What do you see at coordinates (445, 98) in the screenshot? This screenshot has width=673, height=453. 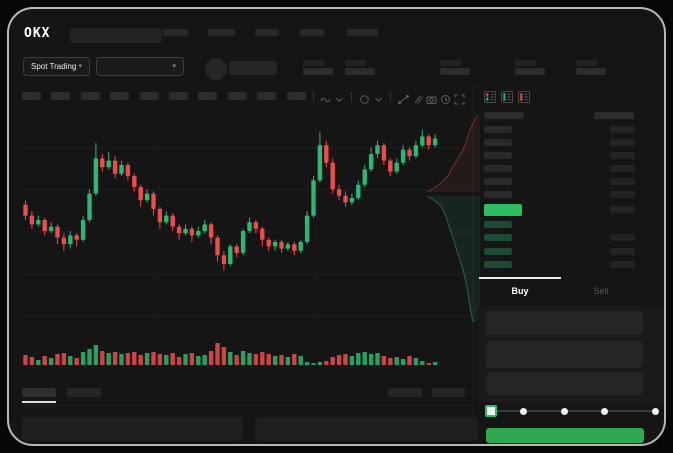 I see `timer-icon` at bounding box center [445, 98].